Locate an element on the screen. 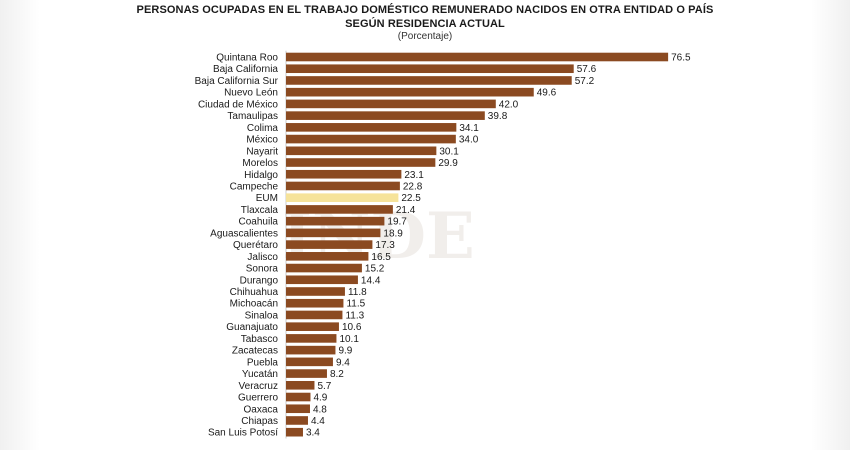 Image resolution: width=850 pixels, height=450 pixels. value-label-19: 14.4 is located at coordinates (371, 280).